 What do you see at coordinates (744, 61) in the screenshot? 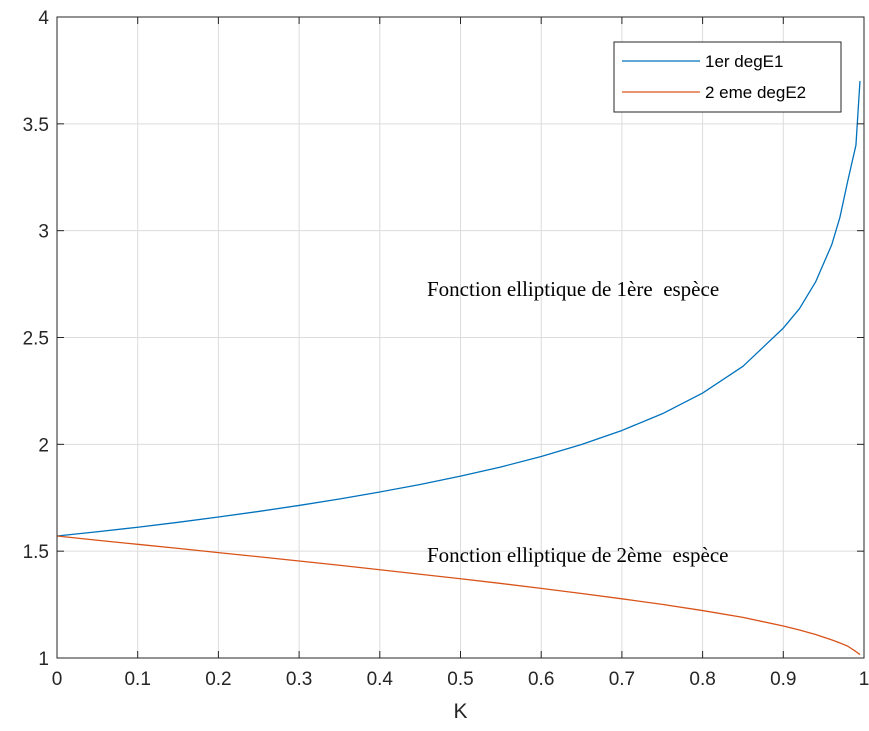
I see `legend-label-e1: 1er degE1` at bounding box center [744, 61].